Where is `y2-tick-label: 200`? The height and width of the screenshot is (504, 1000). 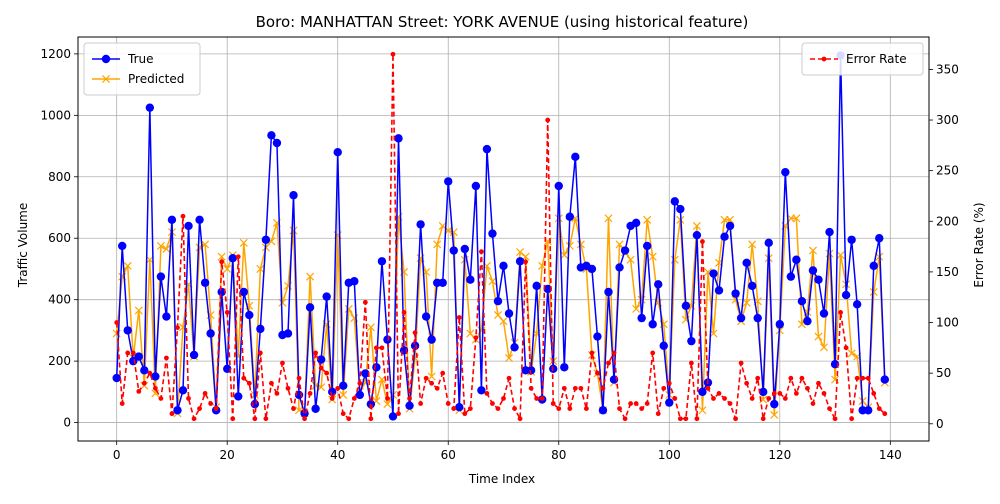 y2-tick-label: 200 is located at coordinates (947, 221).